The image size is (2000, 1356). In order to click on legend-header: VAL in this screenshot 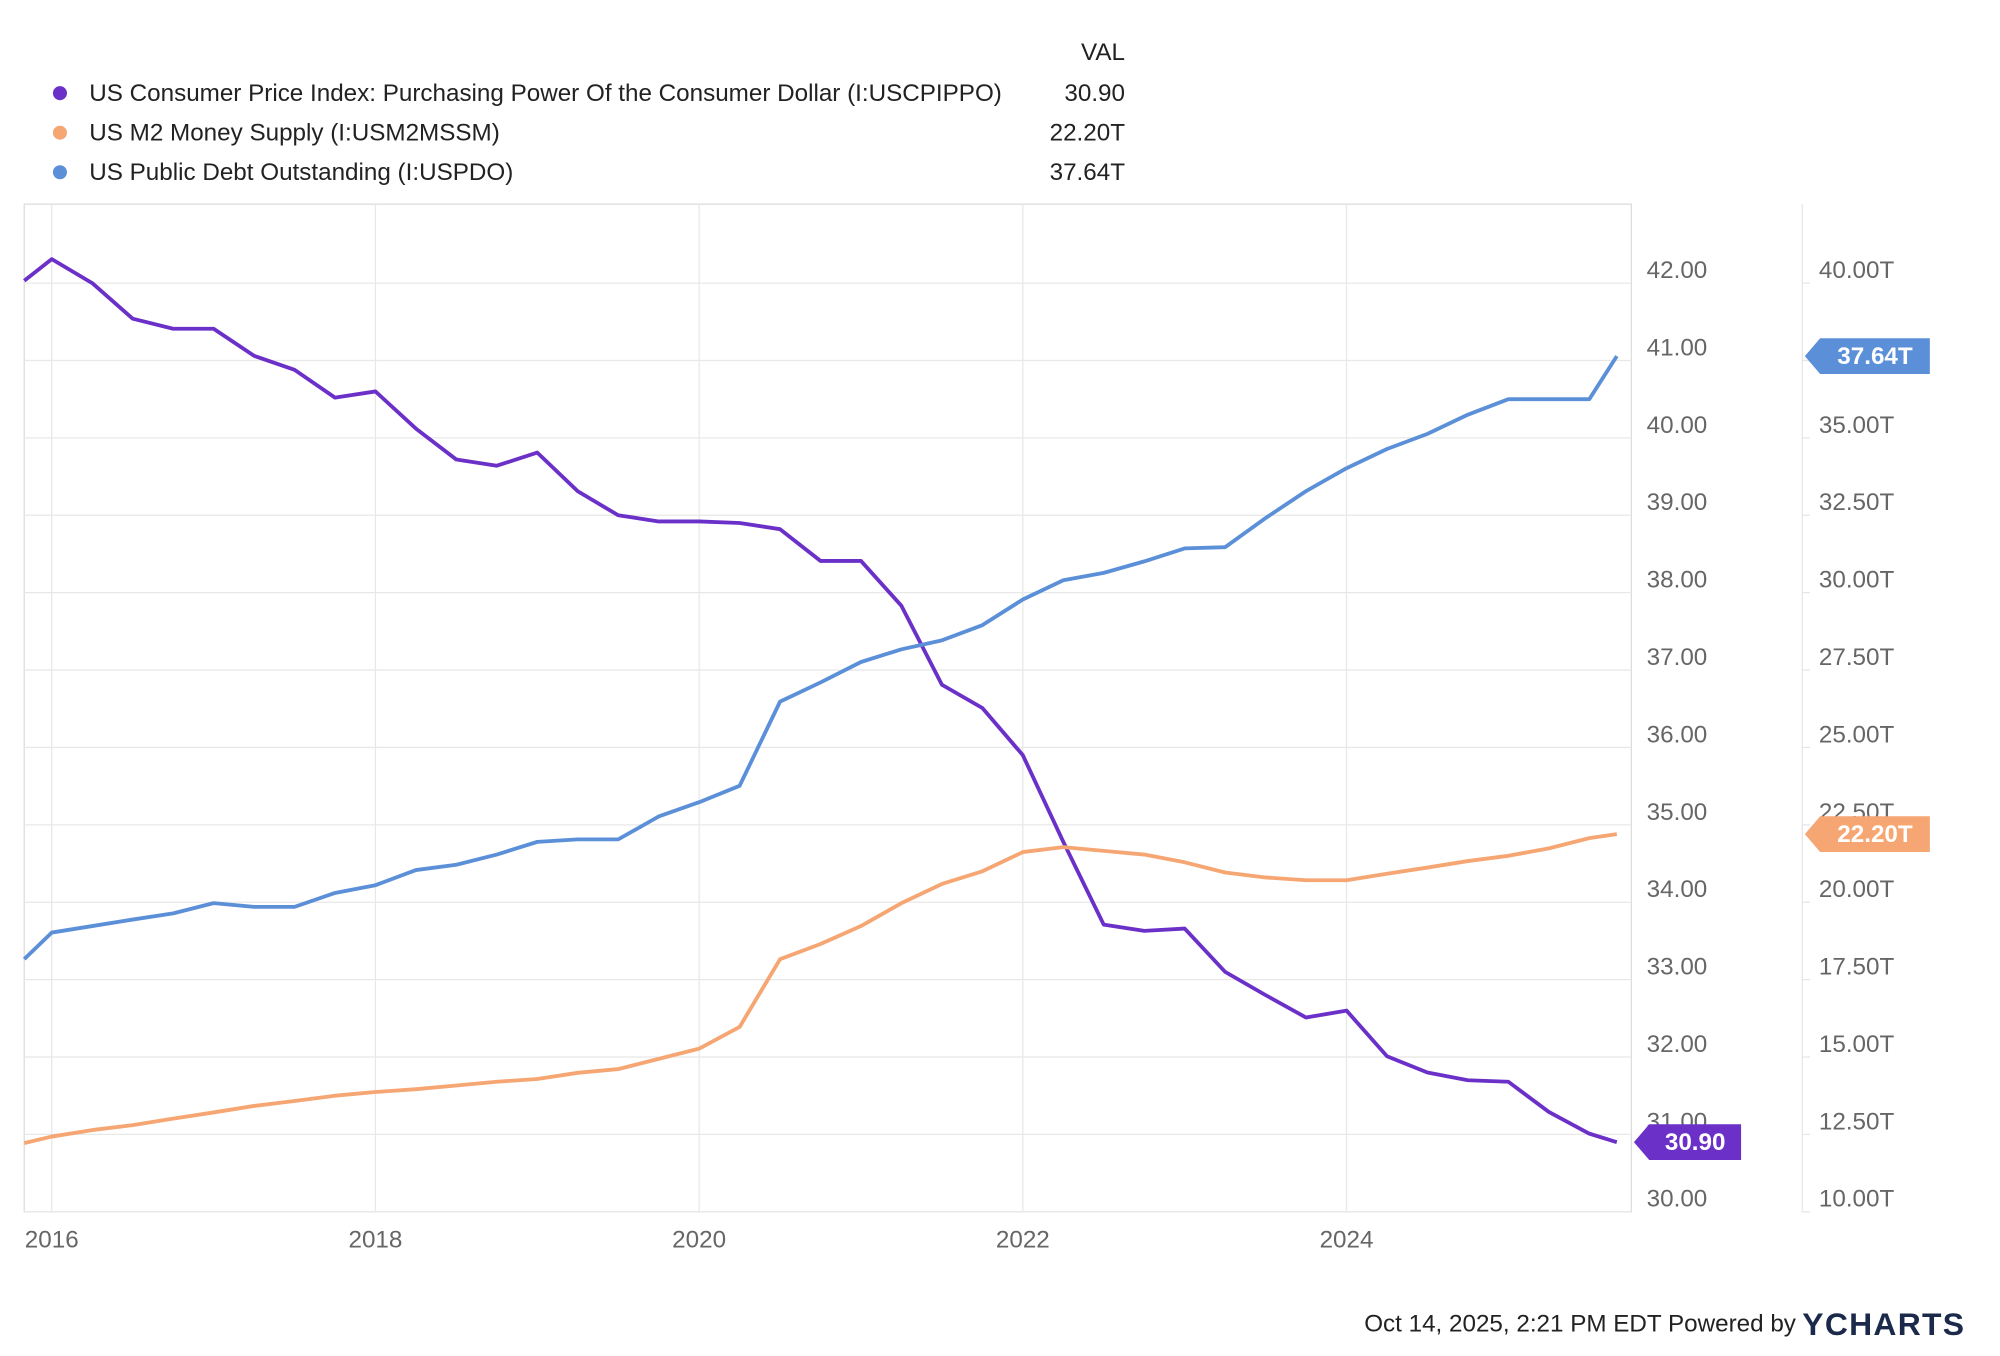, I will do `click(1103, 52)`.